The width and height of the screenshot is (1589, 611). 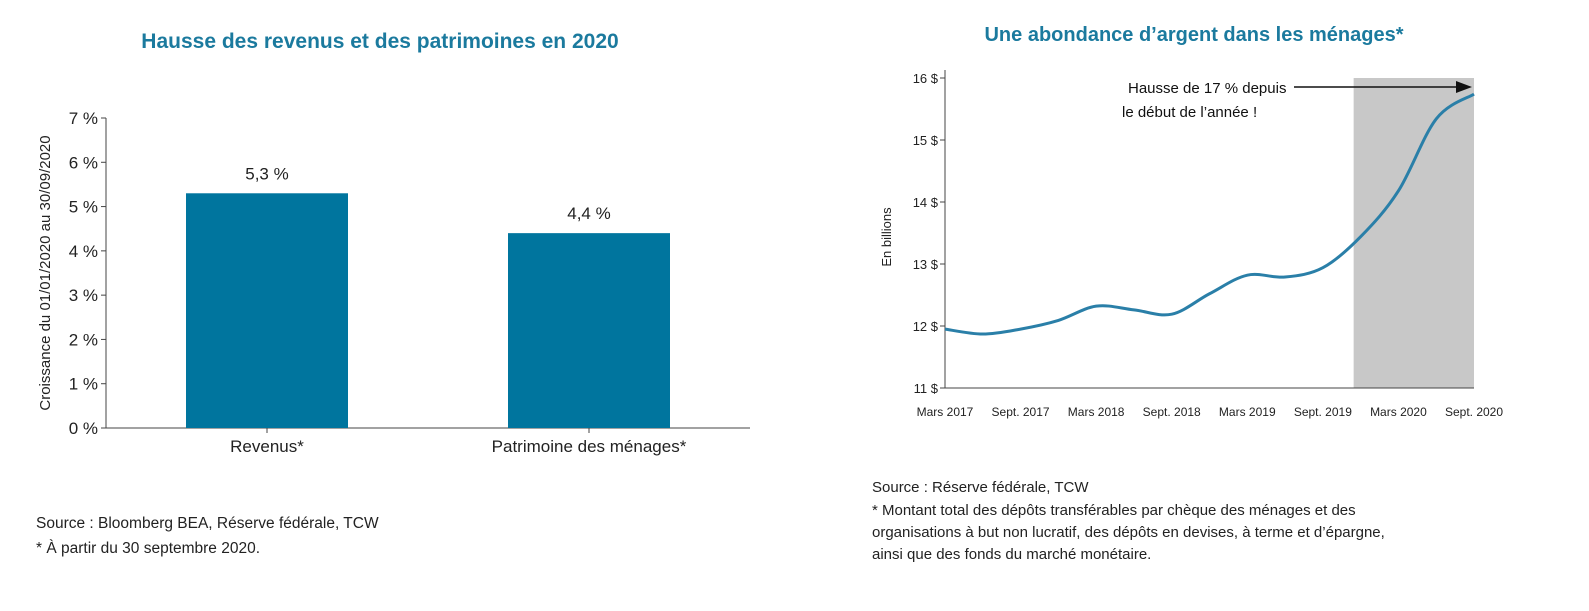 I want to click on annotation-line-2: le début de l’année !, so click(x=1189, y=112).